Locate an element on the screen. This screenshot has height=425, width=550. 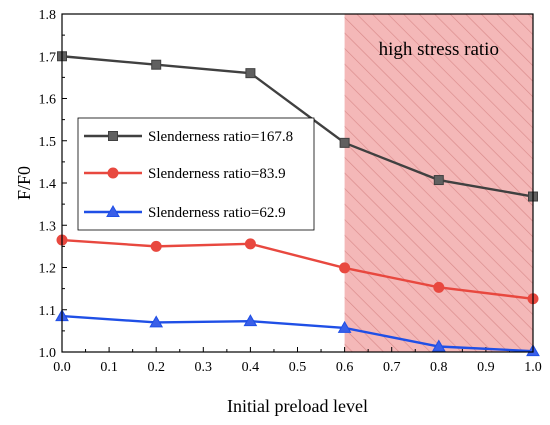
y-tick-label: 1.6 is located at coordinates (48, 100).